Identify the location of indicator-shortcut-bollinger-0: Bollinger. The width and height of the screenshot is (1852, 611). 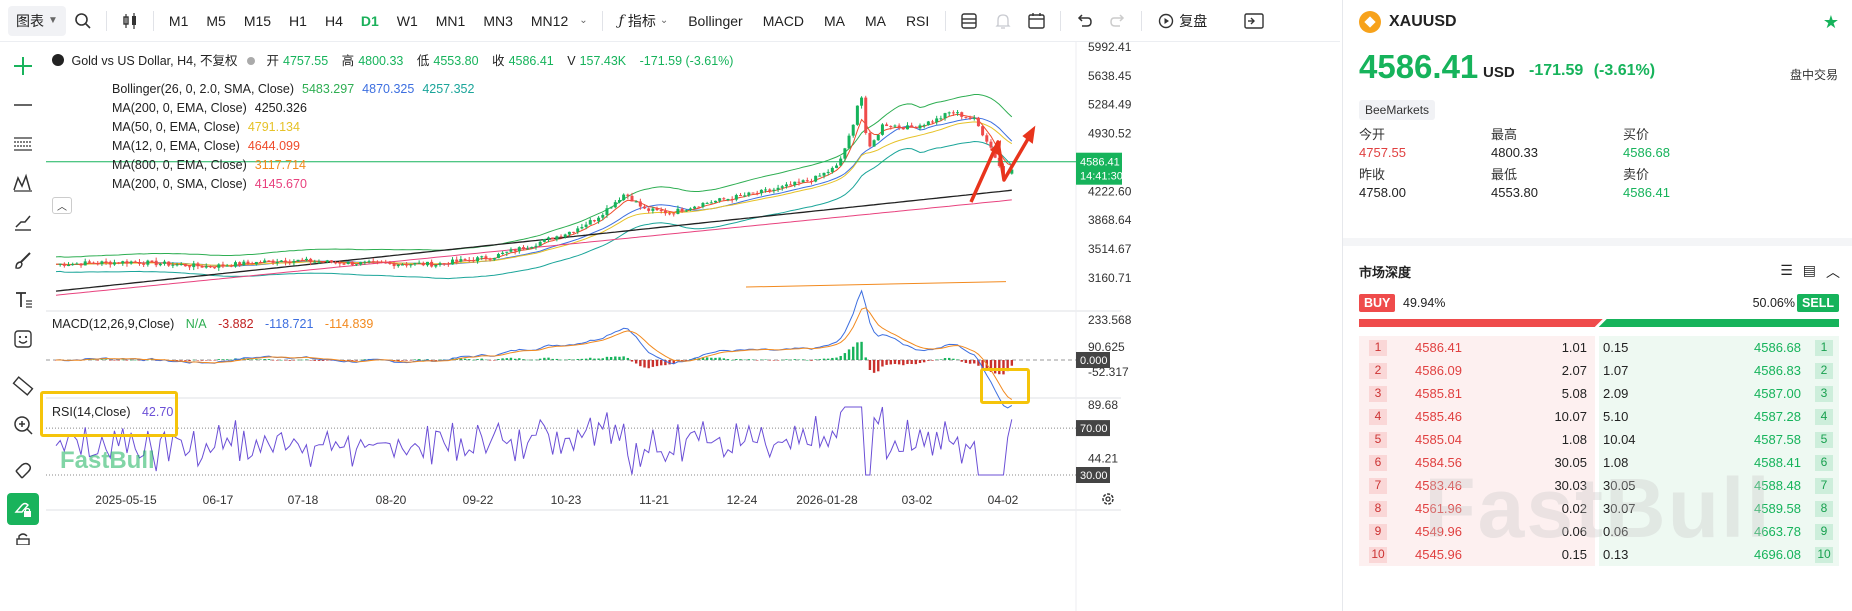
(715, 20).